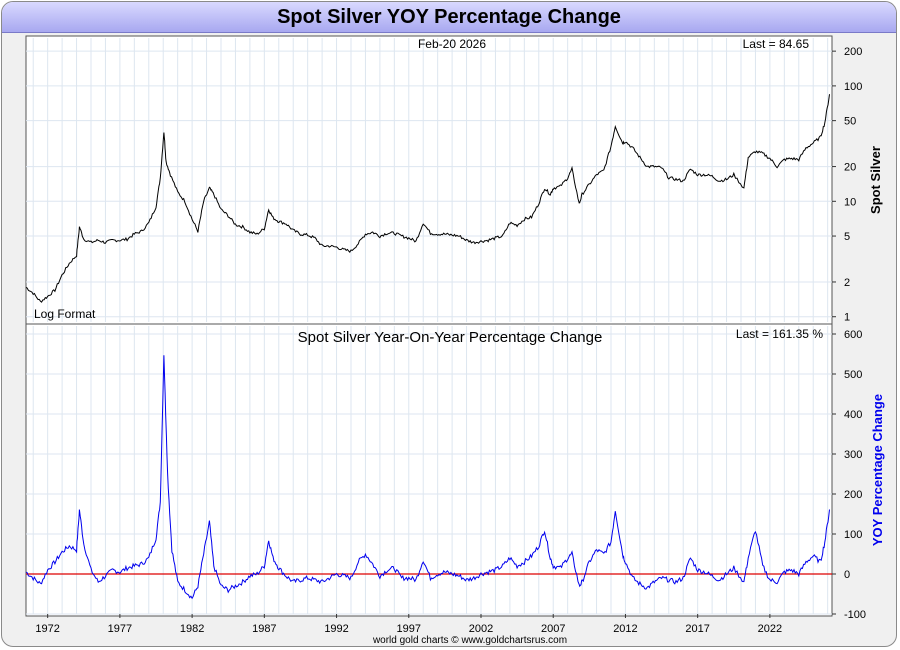 The image size is (900, 650). Describe the element at coordinates (853, 535) in the screenshot. I see `yoy-ytick-label: 100` at that location.